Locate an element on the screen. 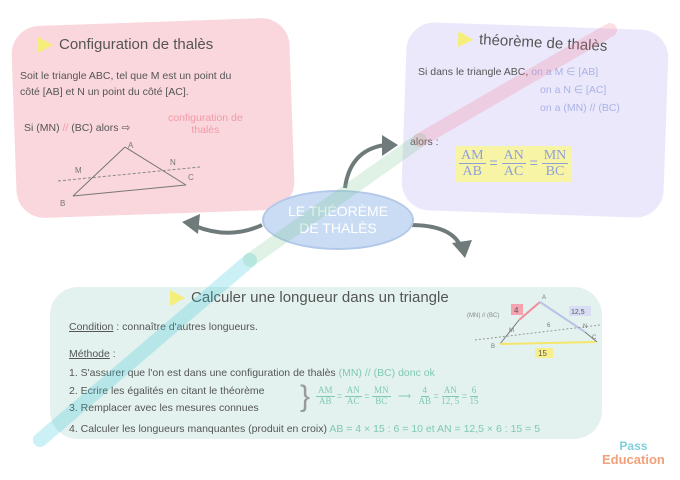  calcul-title: Calculer une longueur dans un triangle is located at coordinates (309, 298).